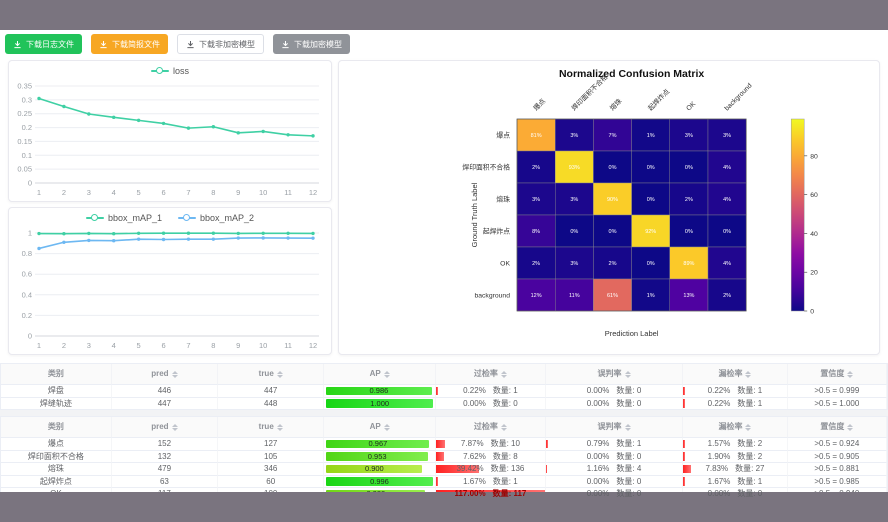 The height and width of the screenshot is (522, 888). I want to click on column-header-label: pred, so click(160, 426).